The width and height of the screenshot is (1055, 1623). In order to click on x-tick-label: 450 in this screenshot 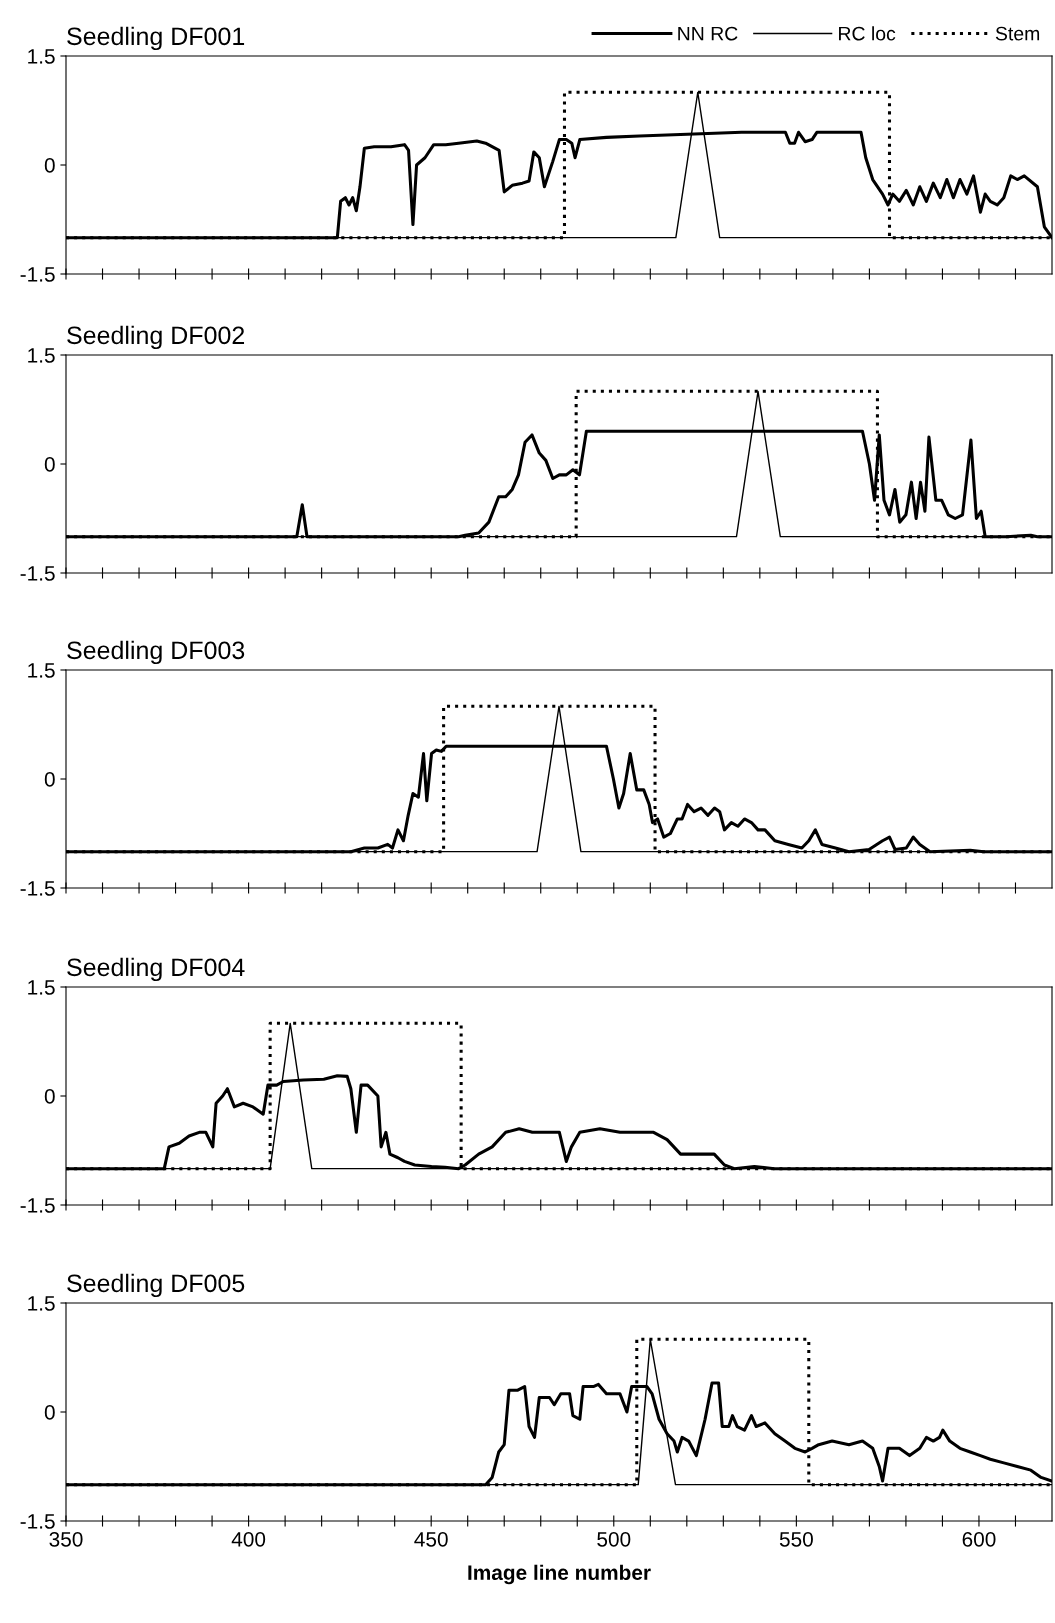, I will do `click(431, 1539)`.